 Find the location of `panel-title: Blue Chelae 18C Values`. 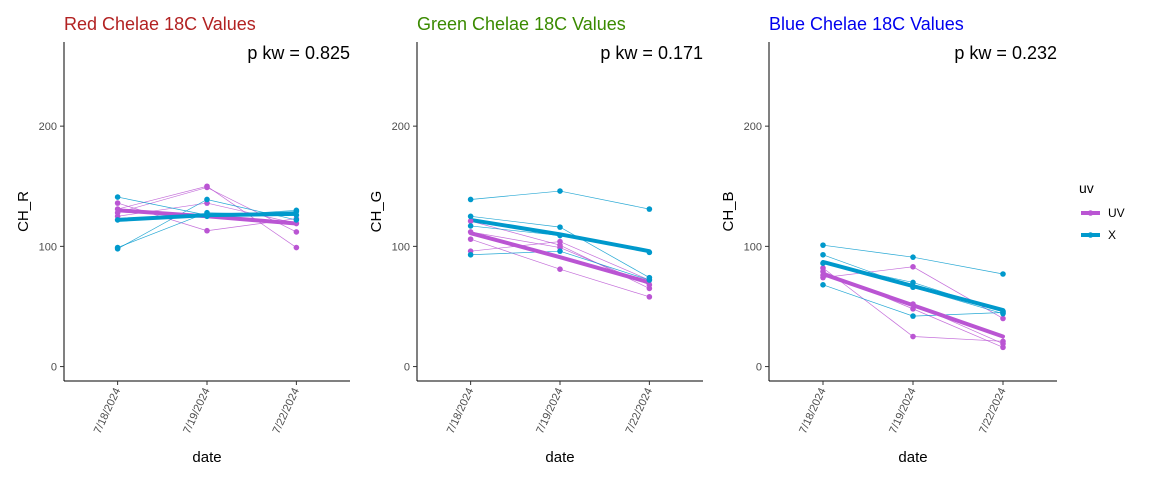

panel-title: Blue Chelae 18C Values is located at coordinates (866, 24).